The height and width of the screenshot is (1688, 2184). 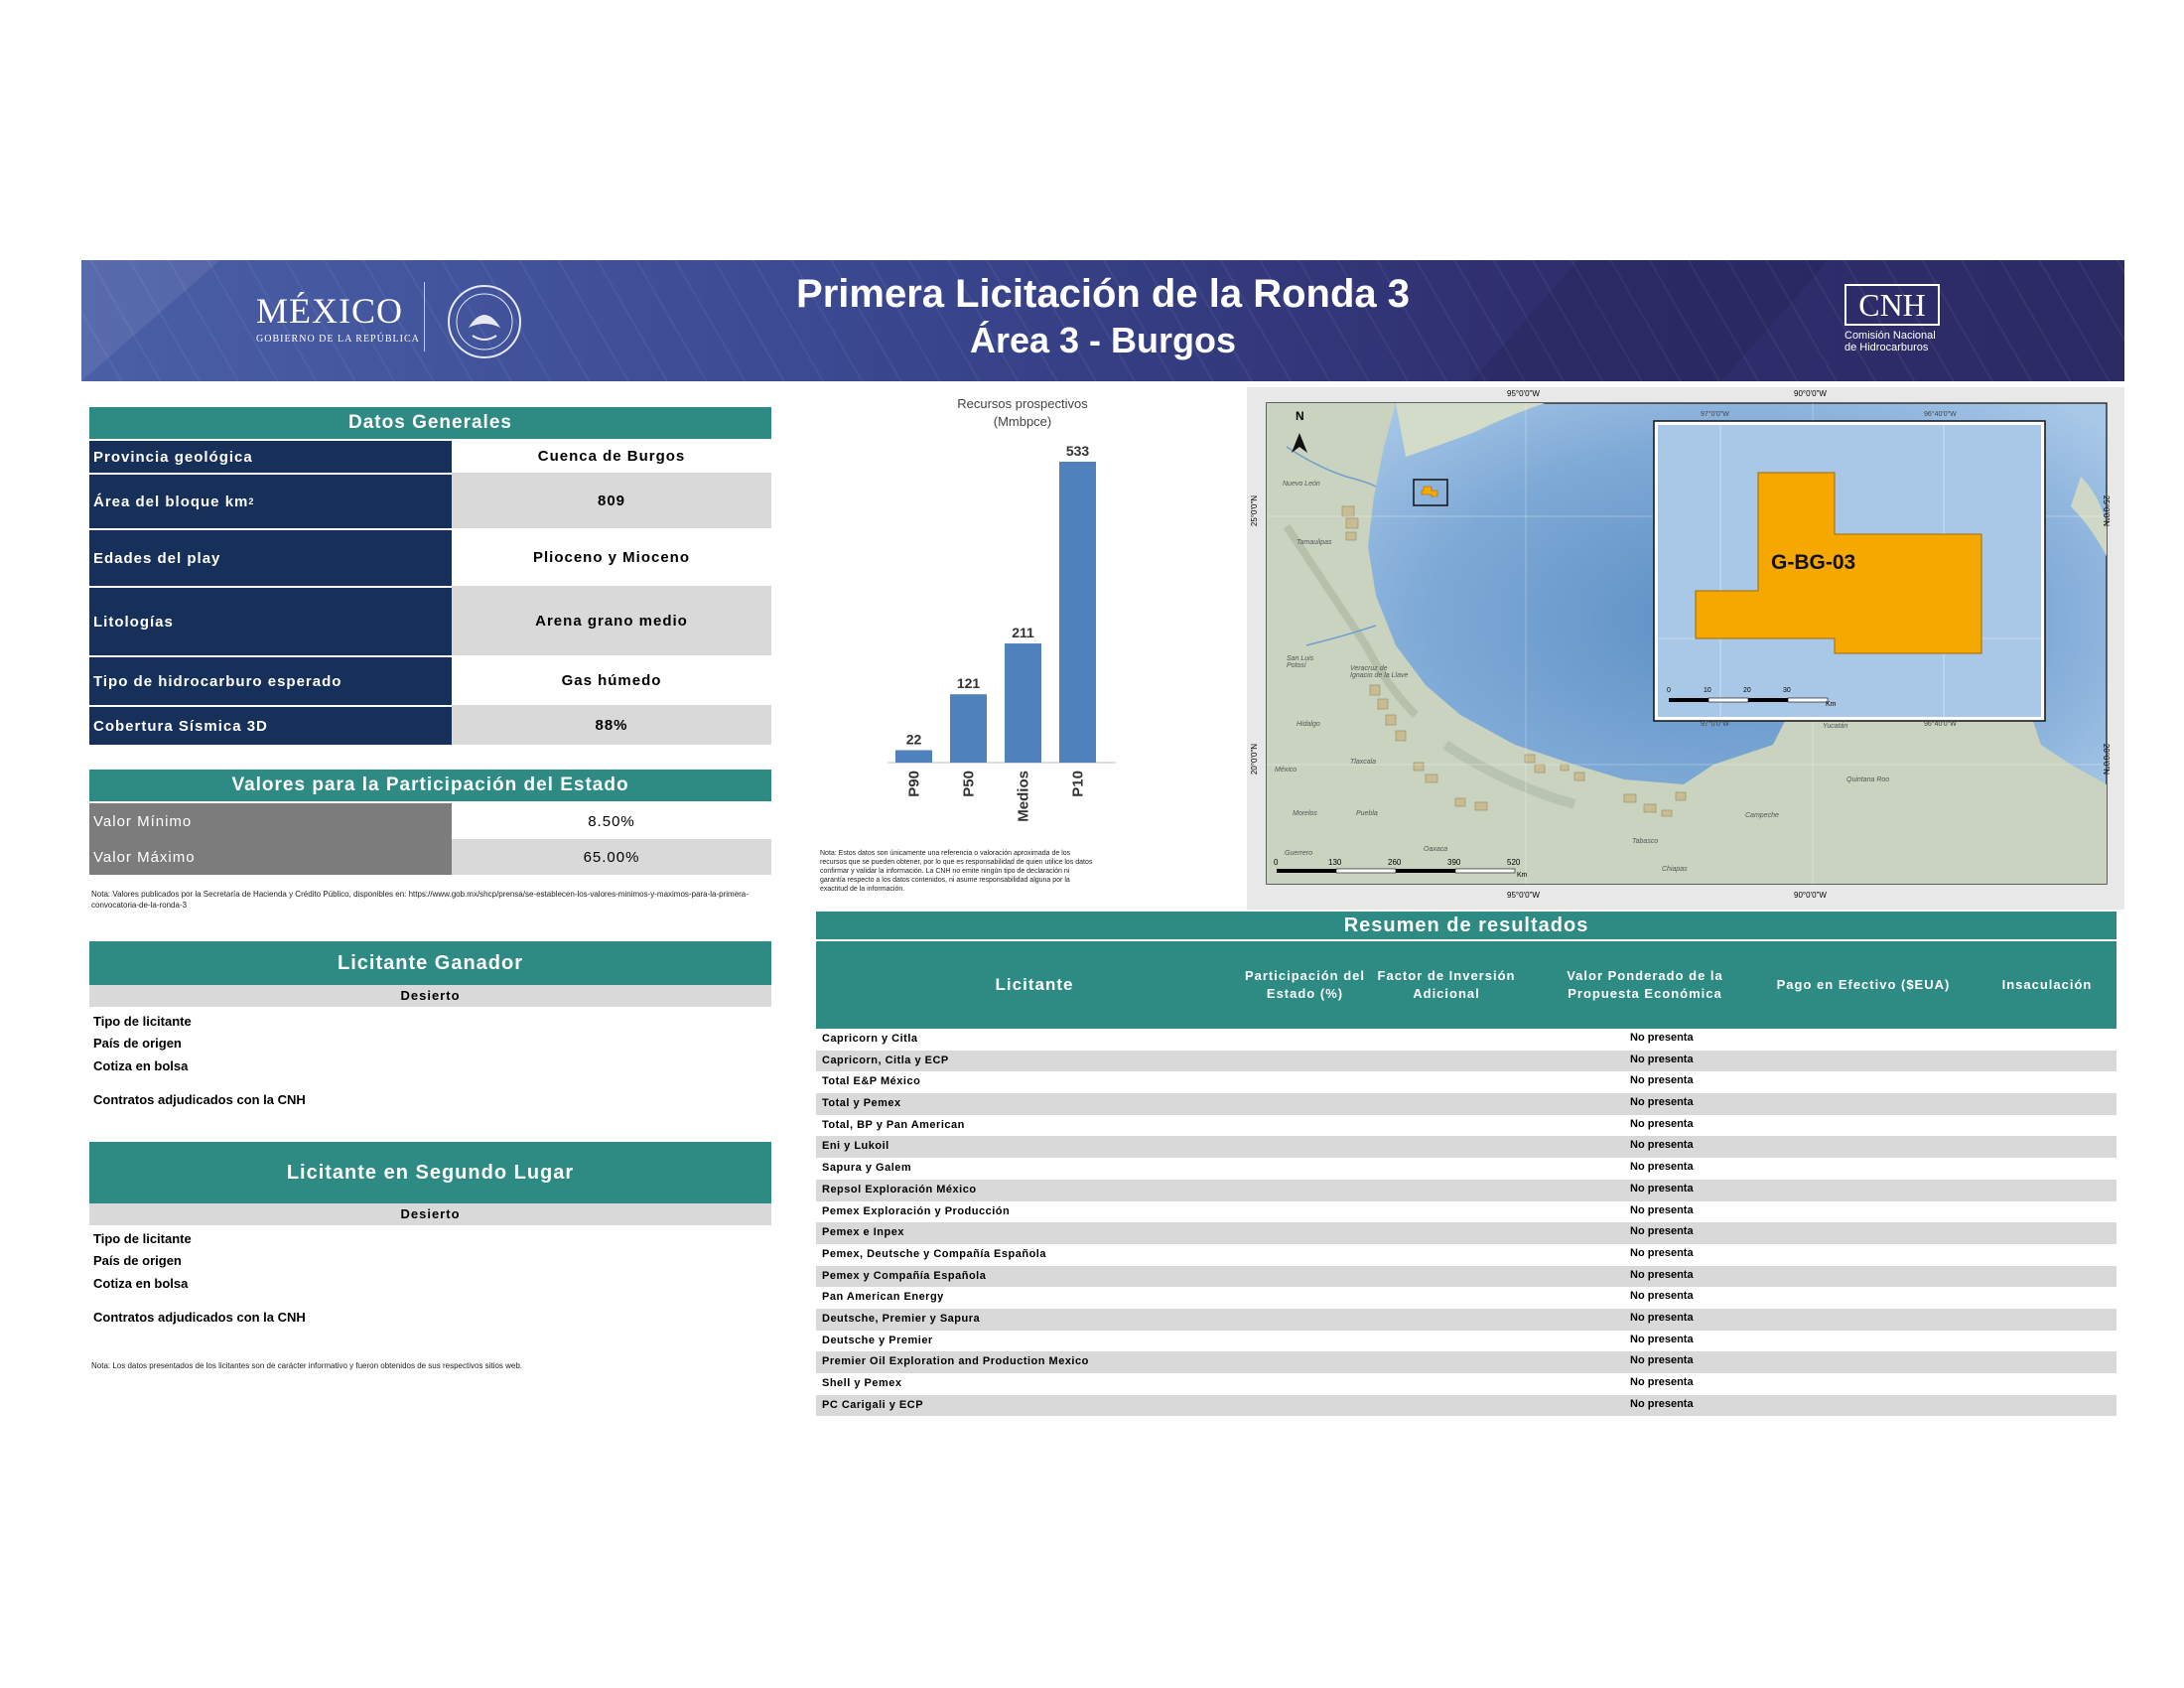 What do you see at coordinates (1669, 690) in the screenshot?
I see `inset-scale-label: 0` at bounding box center [1669, 690].